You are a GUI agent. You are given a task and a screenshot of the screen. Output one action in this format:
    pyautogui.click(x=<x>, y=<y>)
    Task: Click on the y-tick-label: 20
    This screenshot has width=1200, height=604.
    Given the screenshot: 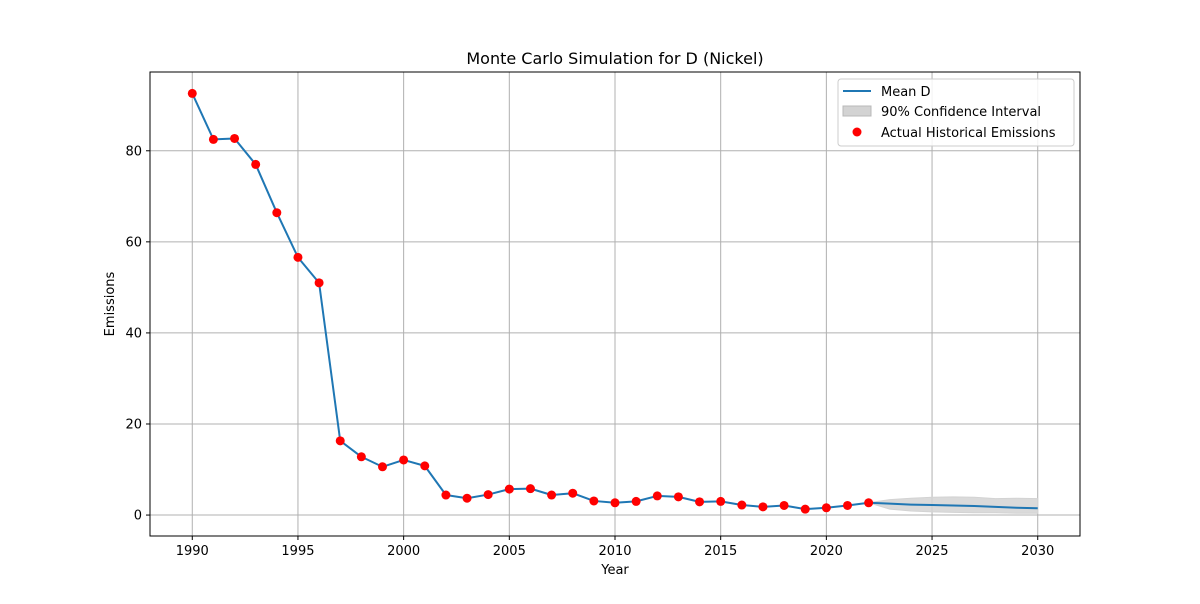 What is the action you would take?
    pyautogui.click(x=133, y=424)
    